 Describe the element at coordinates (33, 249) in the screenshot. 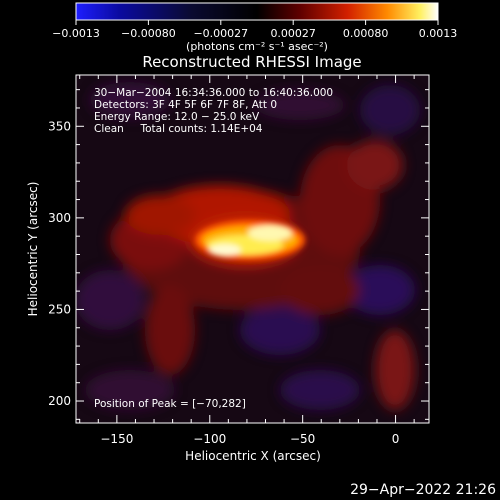

I see `y-axis-label: Heliocentric Y (arcsec)` at that location.